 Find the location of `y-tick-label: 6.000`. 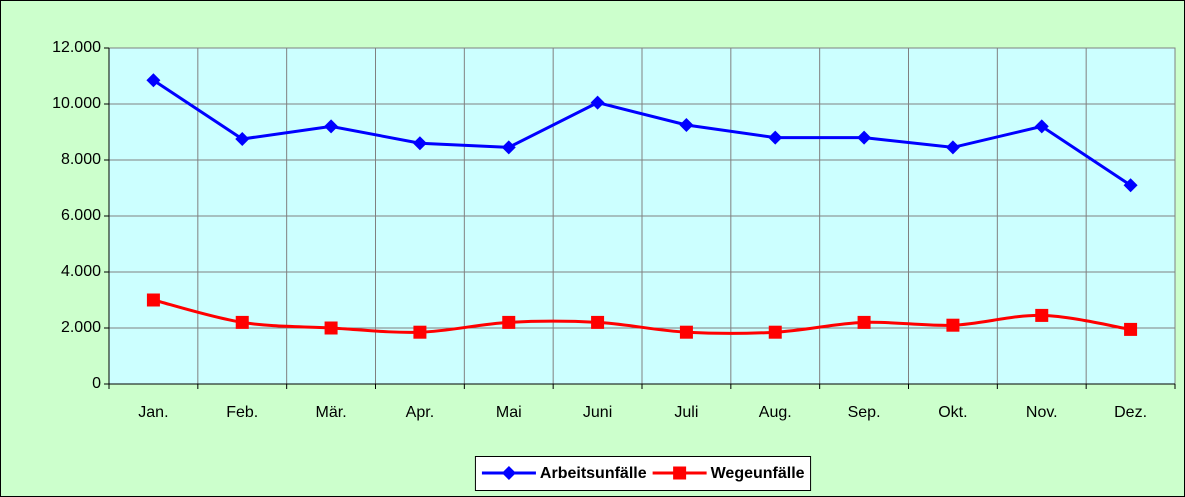

y-tick-label: 6.000 is located at coordinates (81, 215).